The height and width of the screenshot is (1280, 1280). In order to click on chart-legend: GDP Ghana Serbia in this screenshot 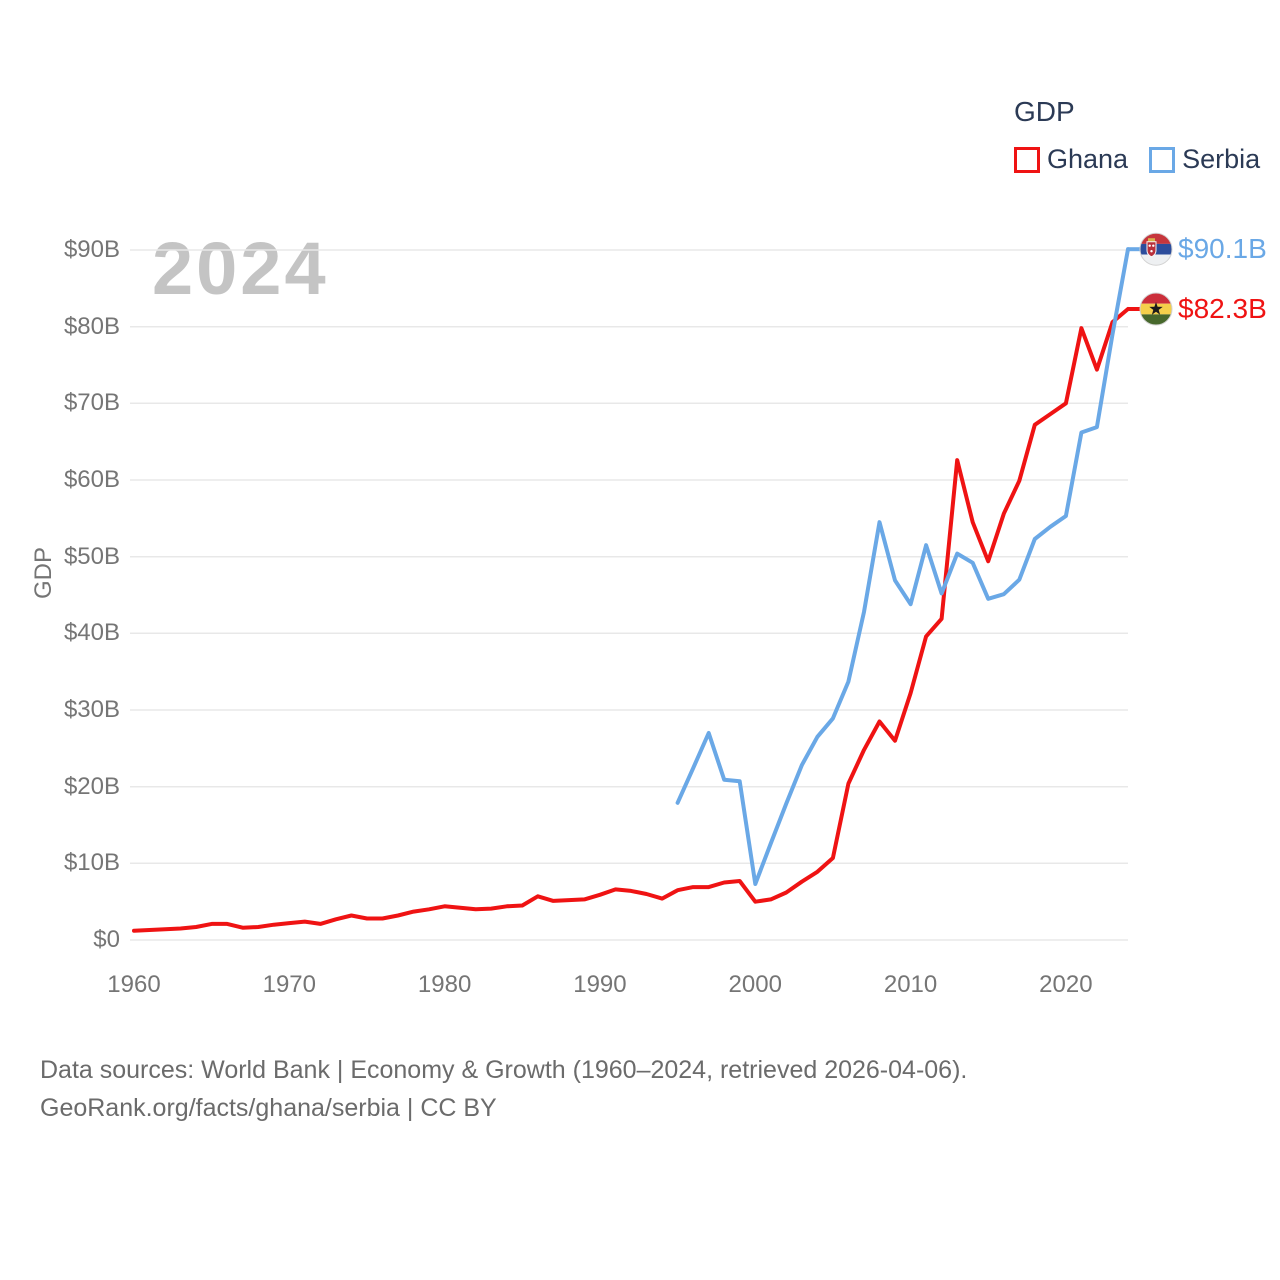, I will do `click(1137, 135)`.